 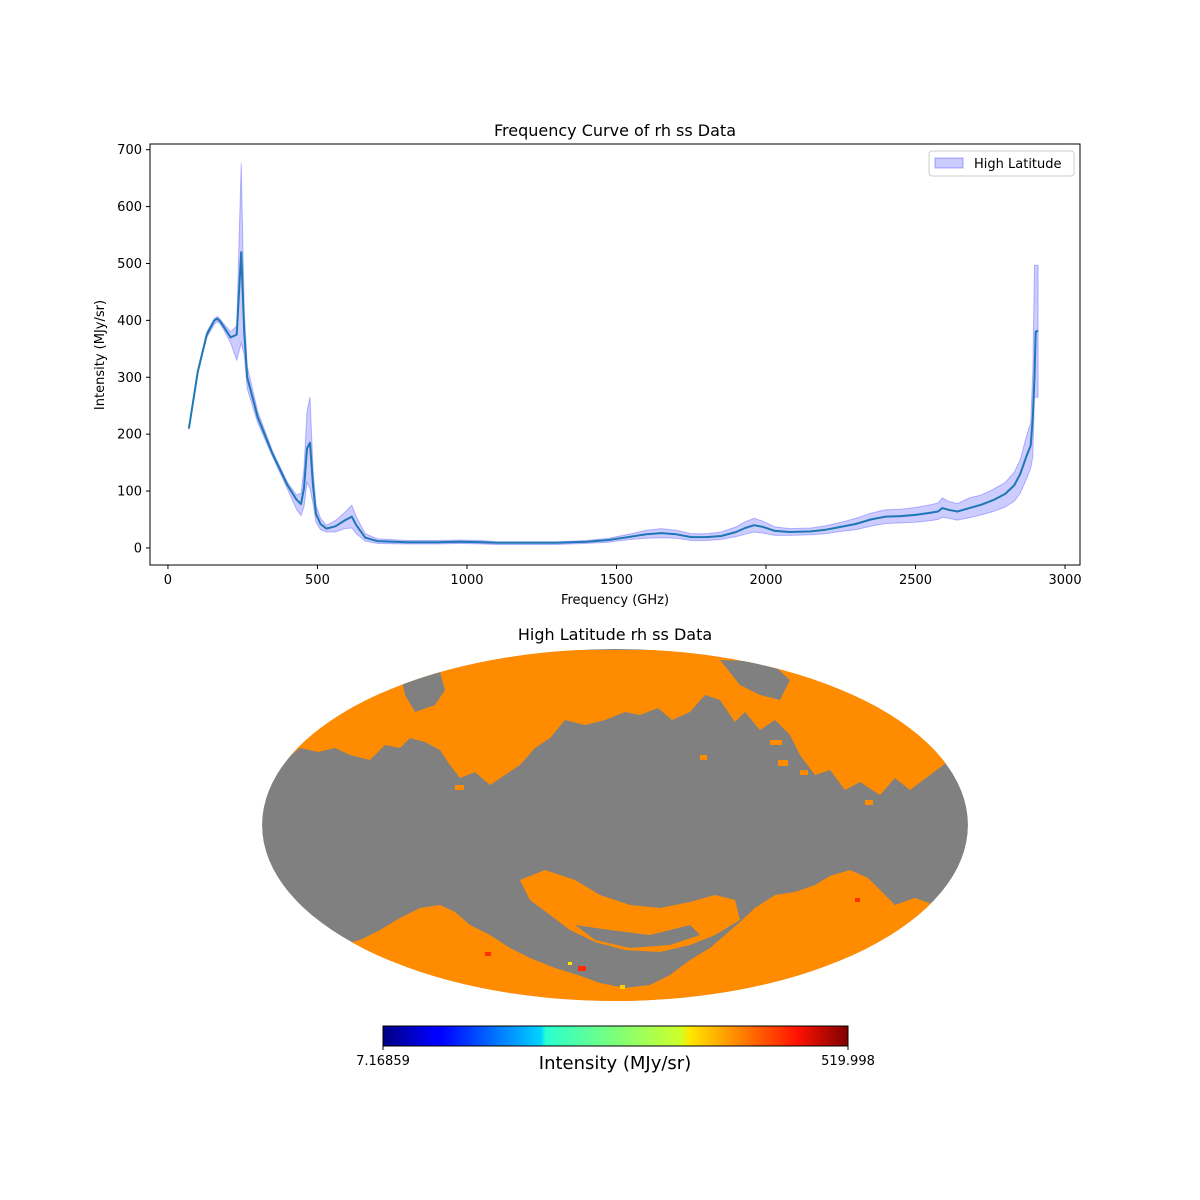 I want to click on x-tick-label: 2500, so click(x=915, y=580).